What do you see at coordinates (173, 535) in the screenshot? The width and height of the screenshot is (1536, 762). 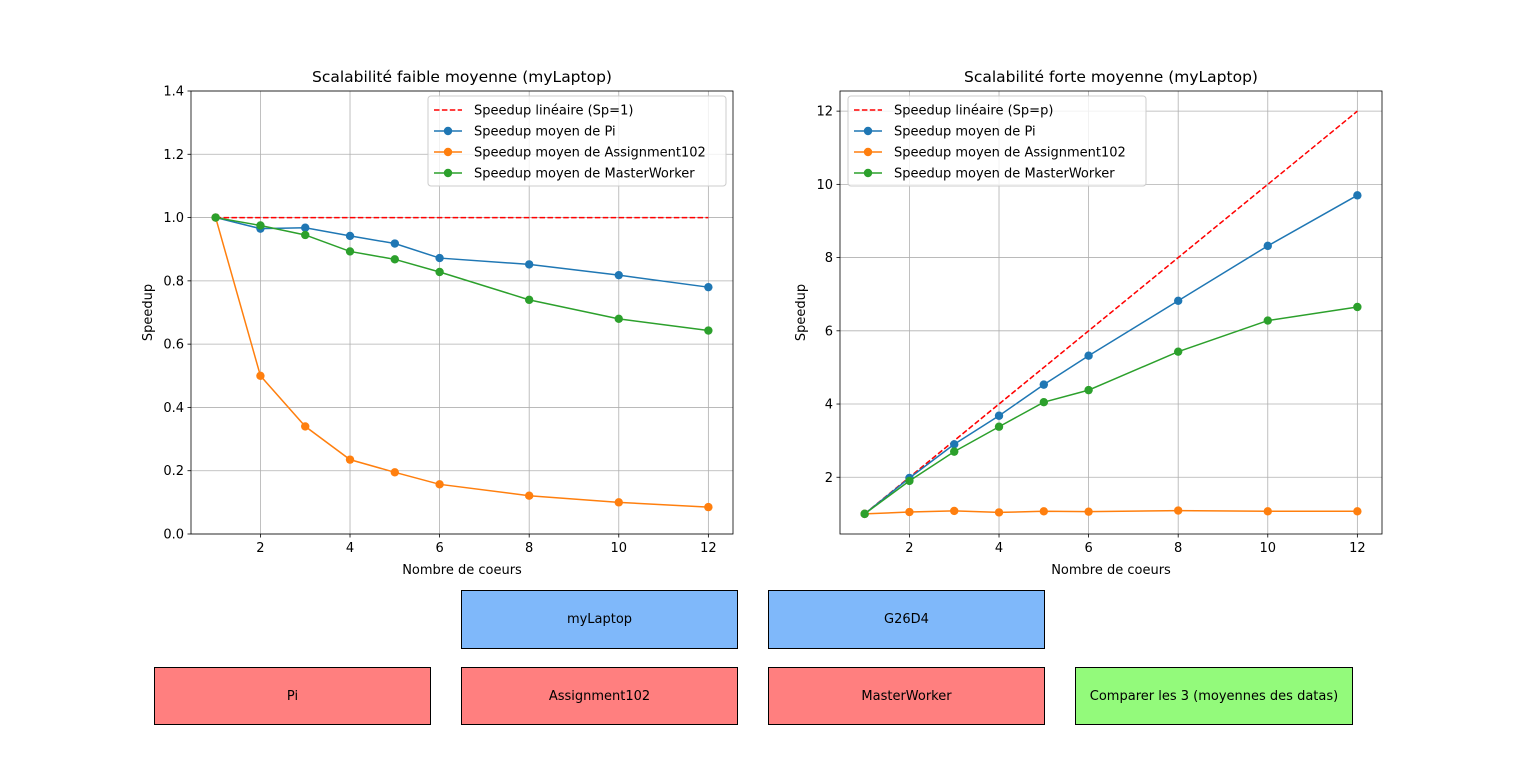 I see `y-tick-label: 0.0` at bounding box center [173, 535].